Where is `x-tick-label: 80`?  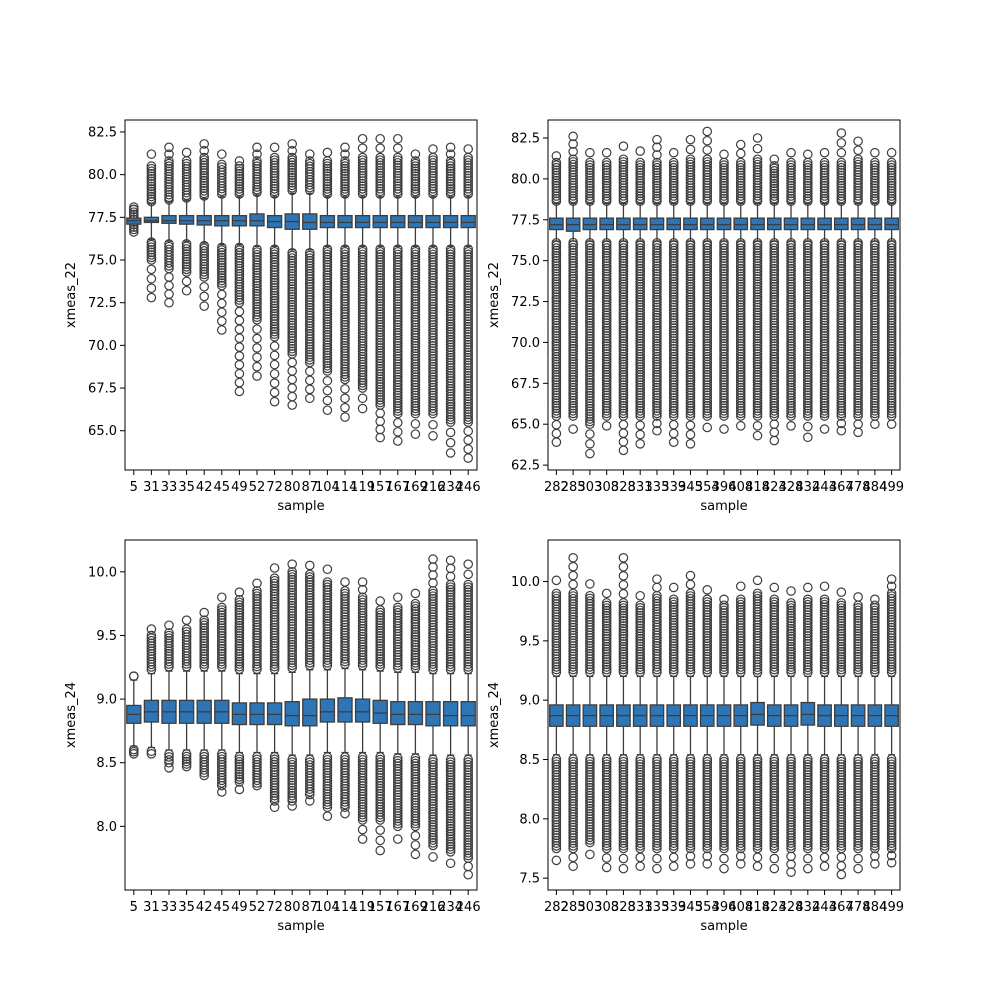
x-tick-label: 80 is located at coordinates (292, 487).